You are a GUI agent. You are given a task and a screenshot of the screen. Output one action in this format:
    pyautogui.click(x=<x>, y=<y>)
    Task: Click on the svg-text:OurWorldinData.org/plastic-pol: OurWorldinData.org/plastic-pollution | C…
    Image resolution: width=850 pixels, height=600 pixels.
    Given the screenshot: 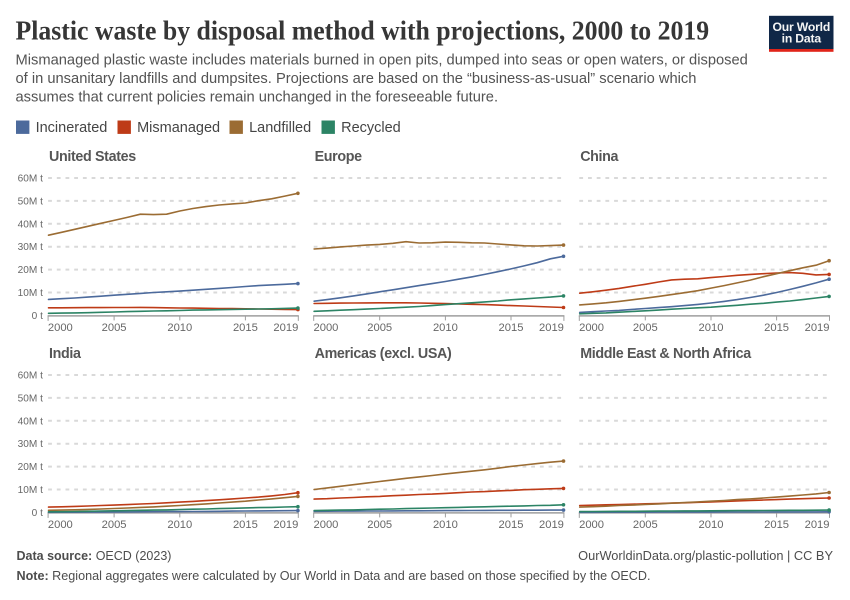 What is the action you would take?
    pyautogui.click(x=705, y=555)
    